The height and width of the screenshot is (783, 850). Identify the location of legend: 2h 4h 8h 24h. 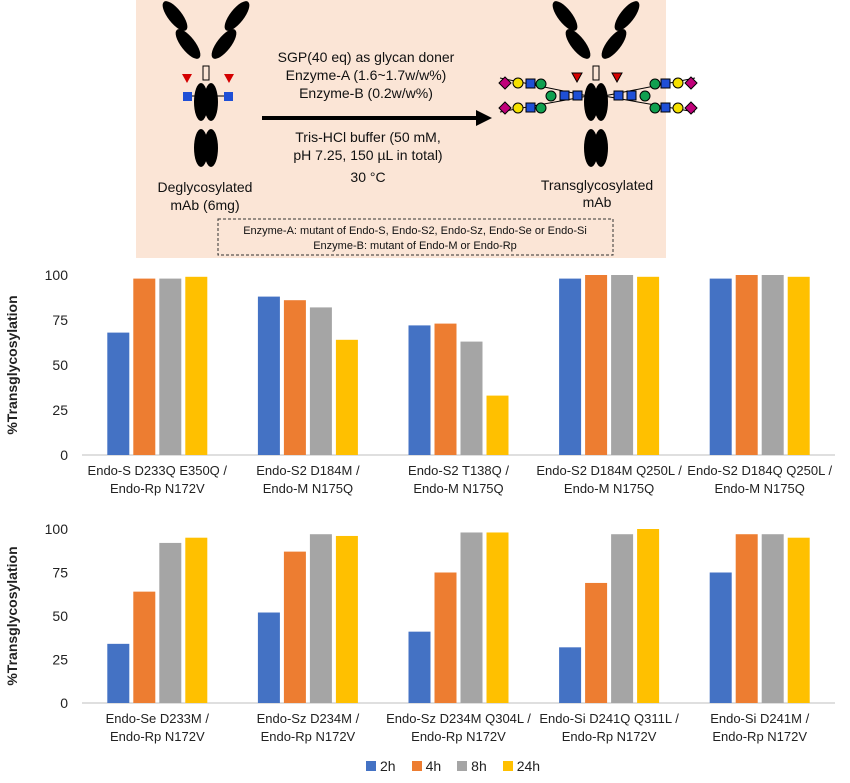
(453, 766).